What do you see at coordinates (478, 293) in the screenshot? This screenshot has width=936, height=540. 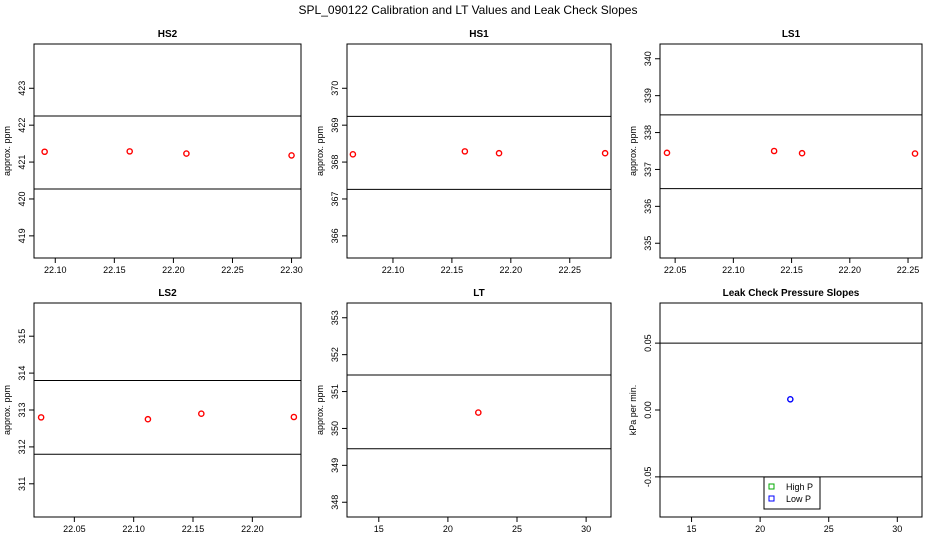 I see `panel-title: LT` at bounding box center [478, 293].